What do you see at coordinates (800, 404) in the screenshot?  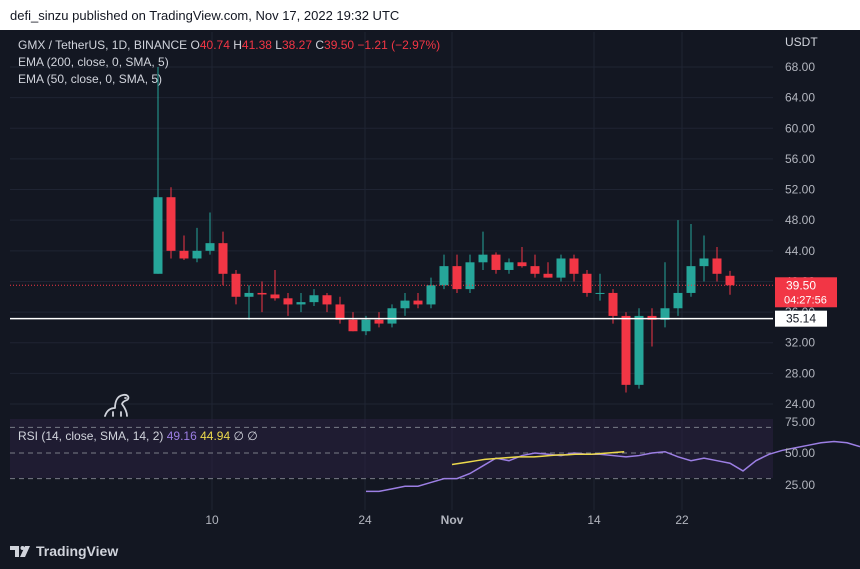 I see `price-tick-label: 24.00` at bounding box center [800, 404].